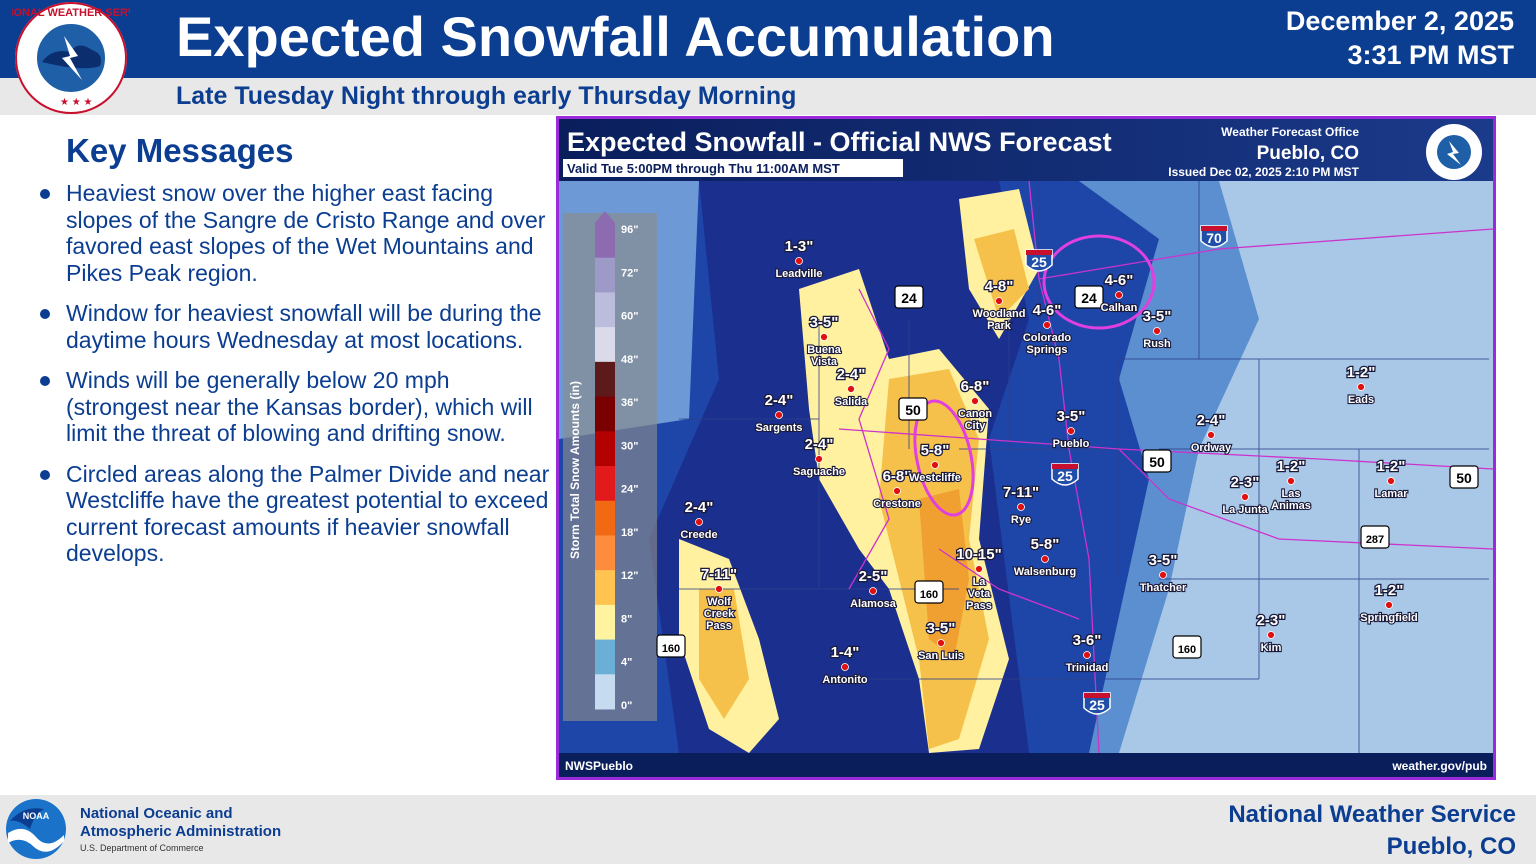 The width and height of the screenshot is (1536, 864). What do you see at coordinates (999, 326) in the screenshot?
I see `location-name-label: Park` at bounding box center [999, 326].